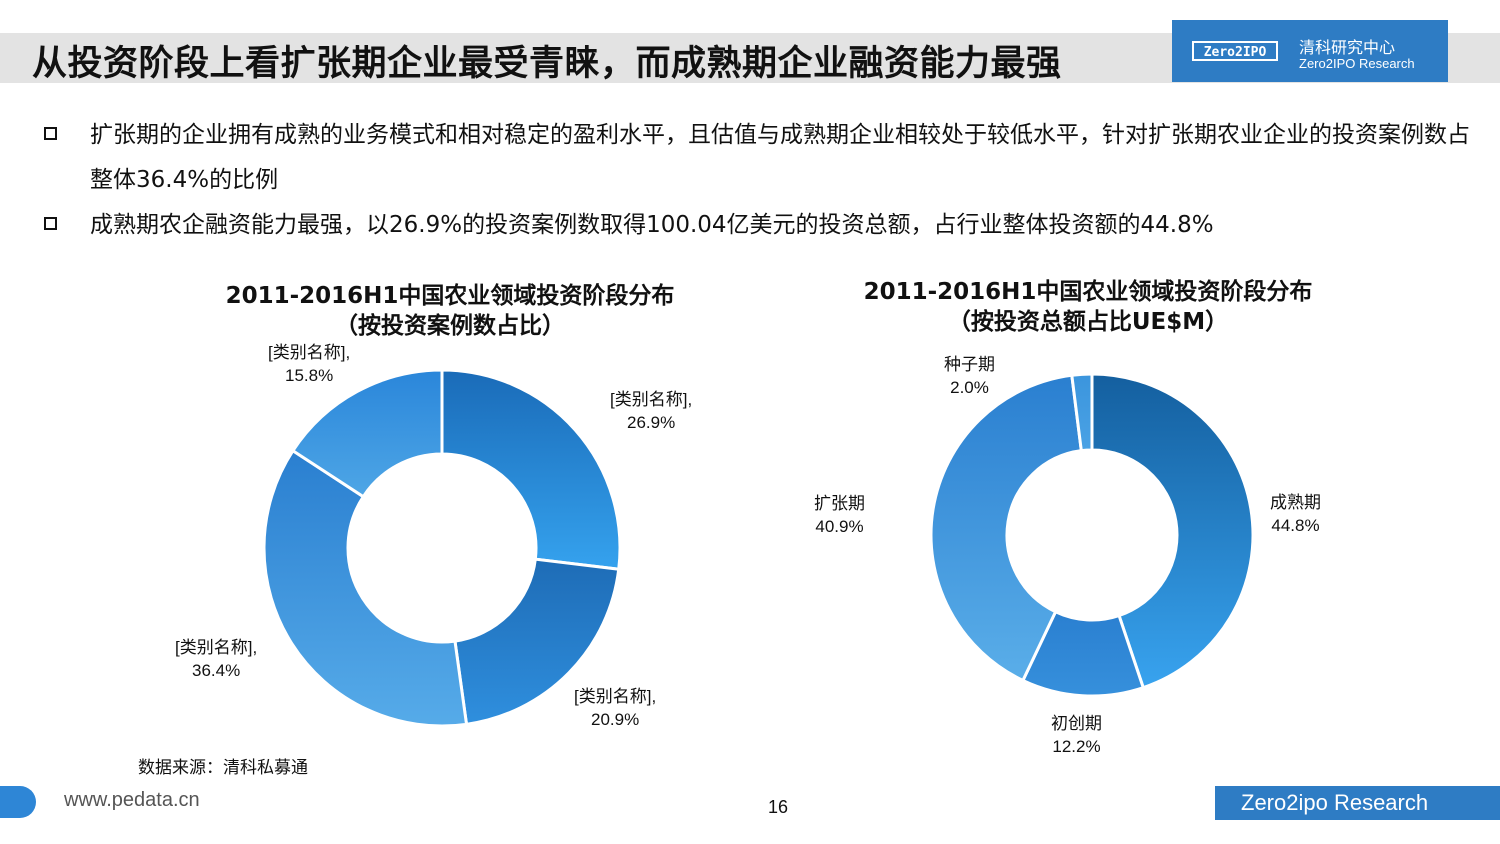 The width and height of the screenshot is (1500, 844). I want to click on slice-category-label: 种子期, so click(969, 364).